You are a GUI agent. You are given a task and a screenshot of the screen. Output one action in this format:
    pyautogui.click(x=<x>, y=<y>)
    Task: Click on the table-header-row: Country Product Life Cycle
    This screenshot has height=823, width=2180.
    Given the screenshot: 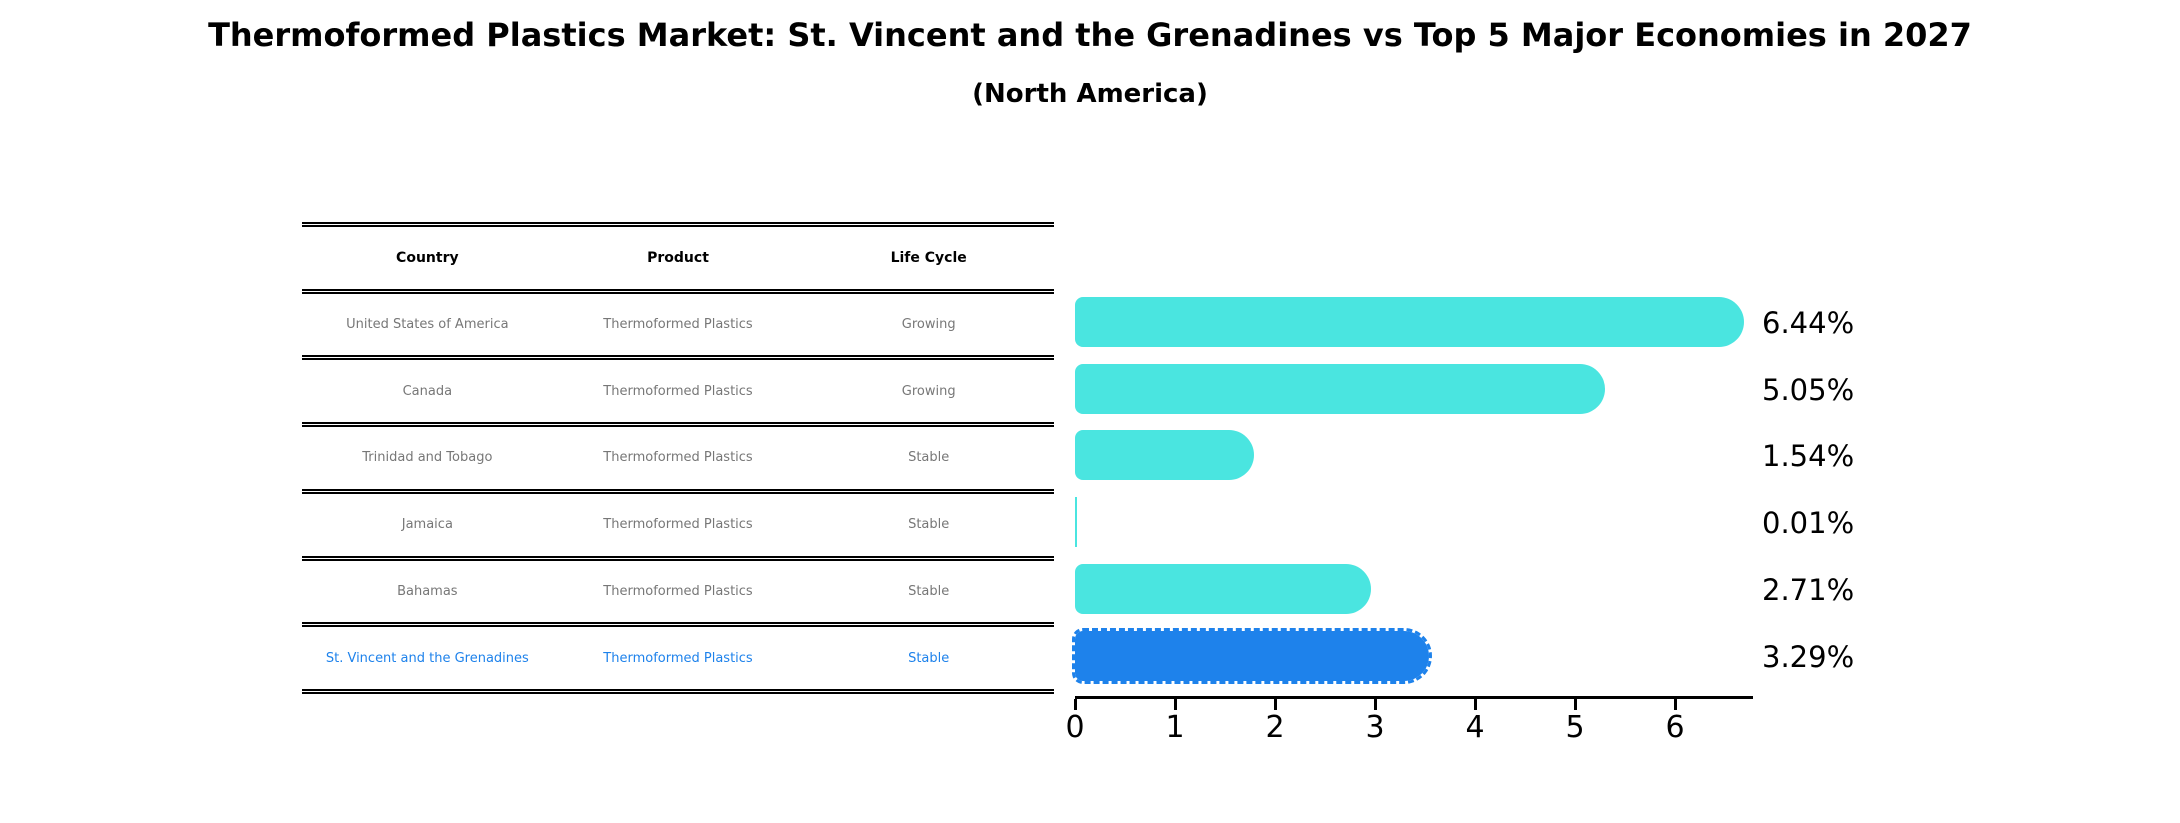 What is the action you would take?
    pyautogui.click(x=678, y=260)
    